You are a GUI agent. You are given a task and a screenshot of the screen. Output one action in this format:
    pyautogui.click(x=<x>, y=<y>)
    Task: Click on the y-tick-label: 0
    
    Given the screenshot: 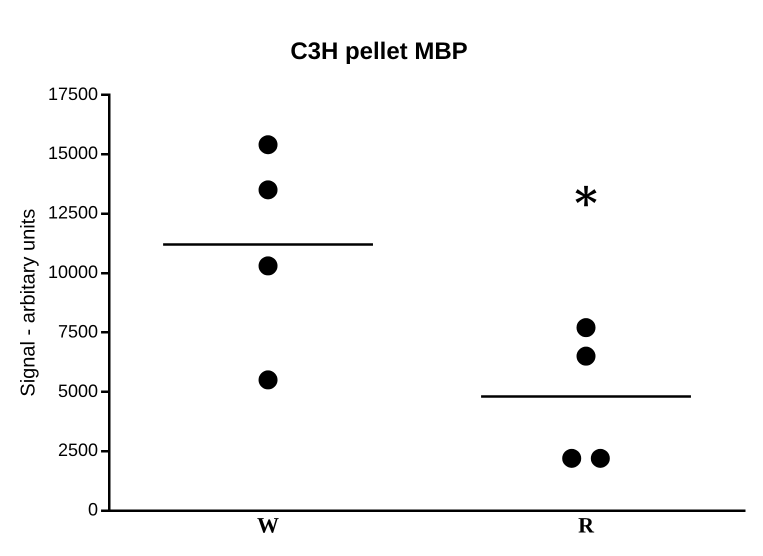 What is the action you would take?
    pyautogui.click(x=93, y=510)
    